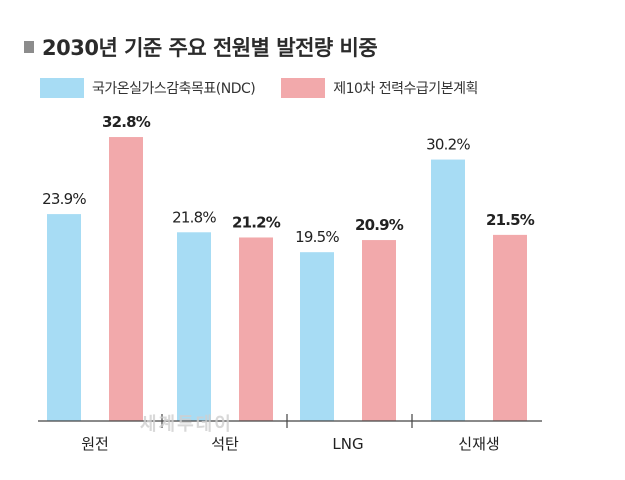 Image resolution: width=625 pixels, height=480 pixels. What do you see at coordinates (174, 89) in the screenshot?
I see `legend-label-ndc: 국가온실가스감축목표(NDC)` at bounding box center [174, 89].